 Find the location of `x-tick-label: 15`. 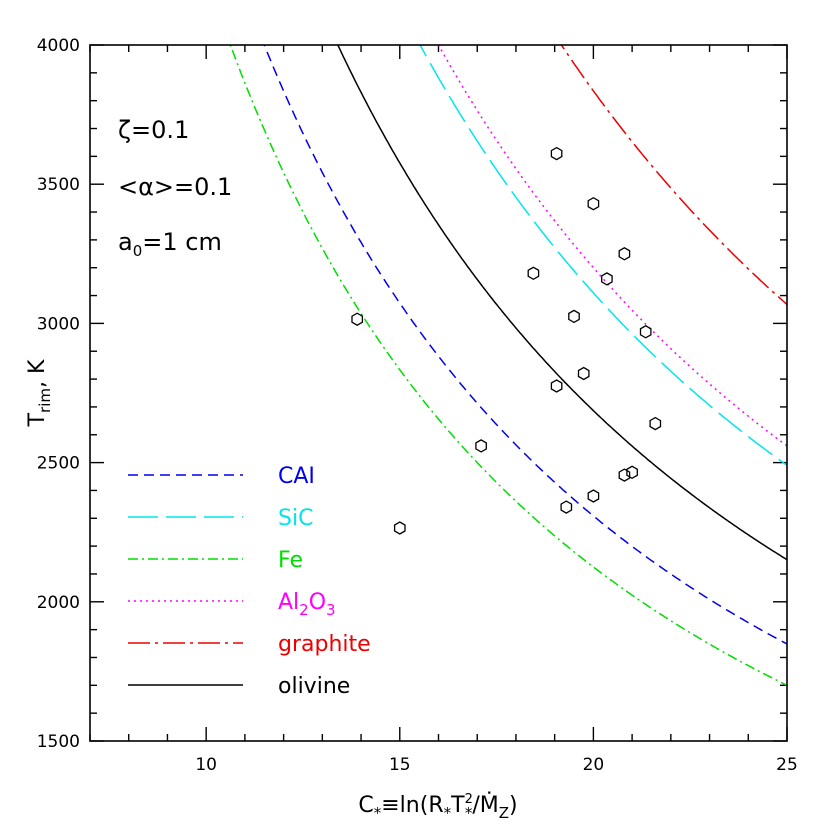

x-tick-label: 15 is located at coordinates (400, 765).